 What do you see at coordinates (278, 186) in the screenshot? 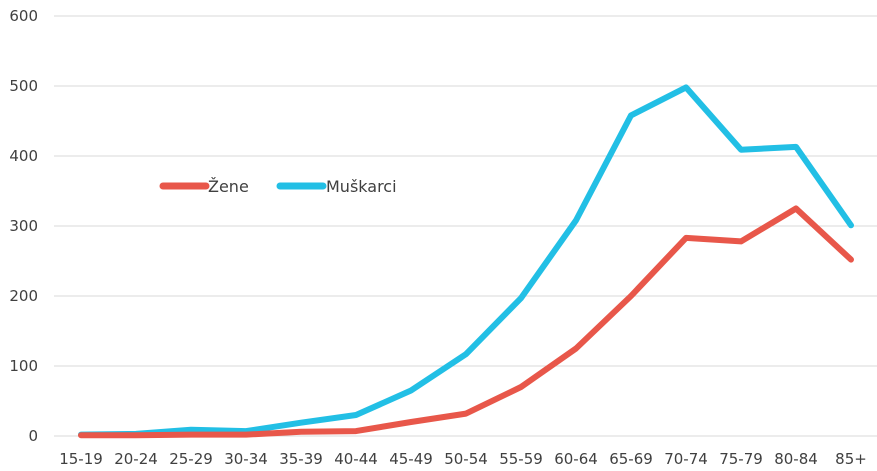
I see `legend: Žene Muškarci` at bounding box center [278, 186].